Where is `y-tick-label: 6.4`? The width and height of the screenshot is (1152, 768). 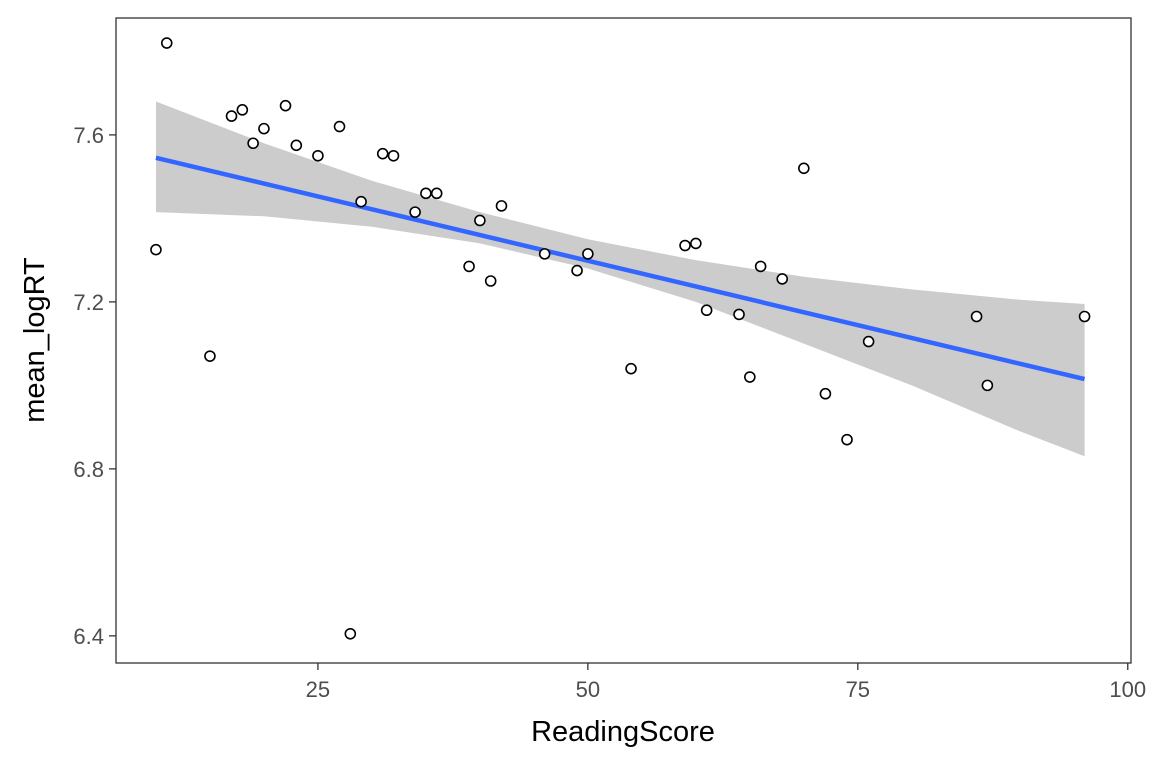 y-tick-label: 6.4 is located at coordinates (88, 636).